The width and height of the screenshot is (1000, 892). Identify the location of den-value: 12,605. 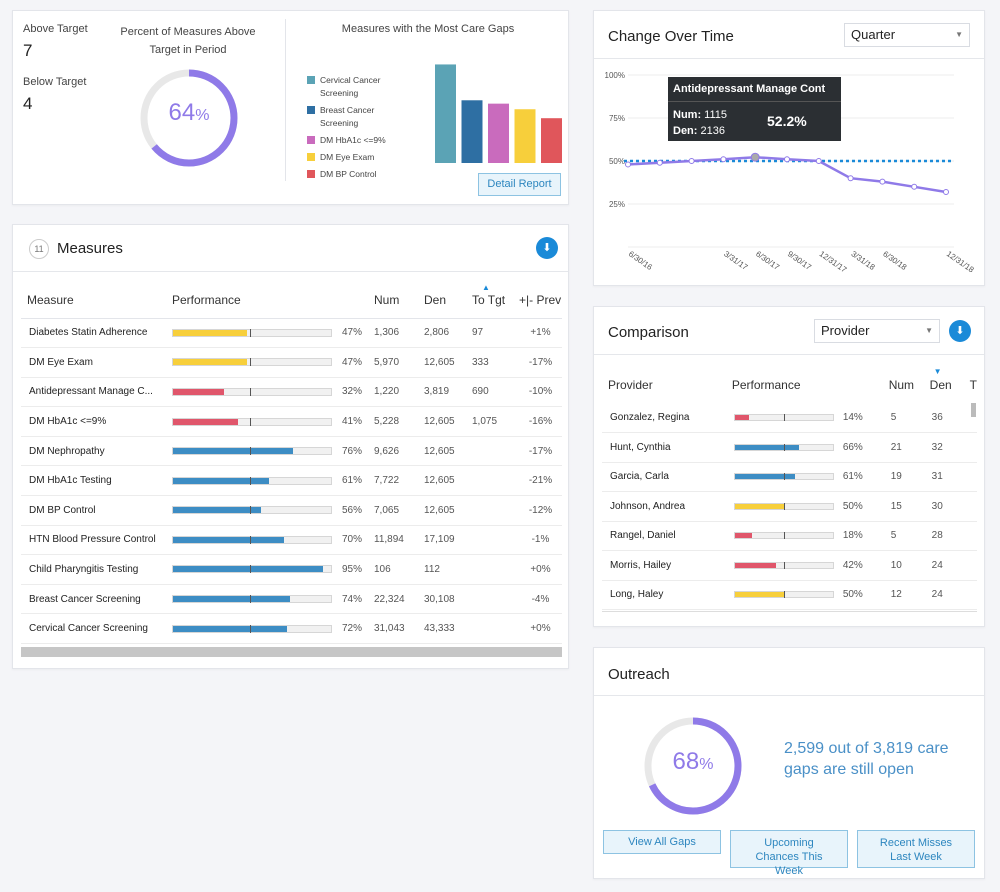
(442, 510).